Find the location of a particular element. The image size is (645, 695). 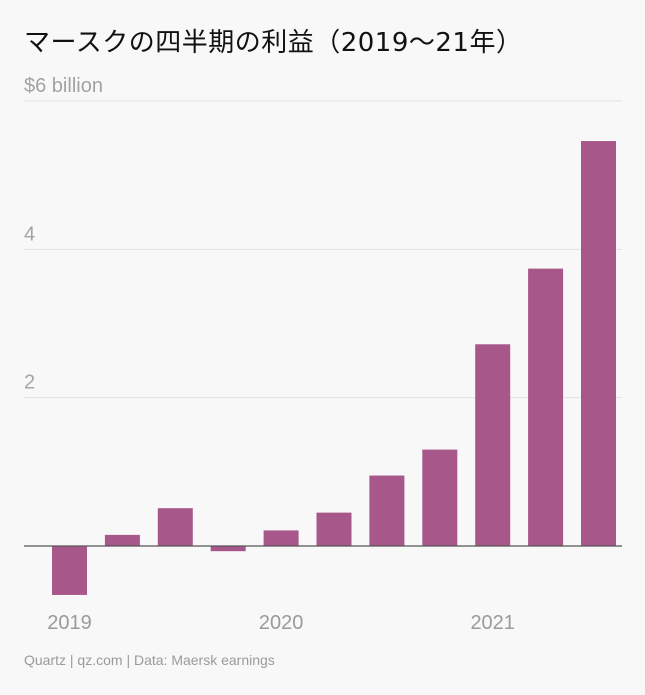

bar-2020-q3 is located at coordinates (387, 510).